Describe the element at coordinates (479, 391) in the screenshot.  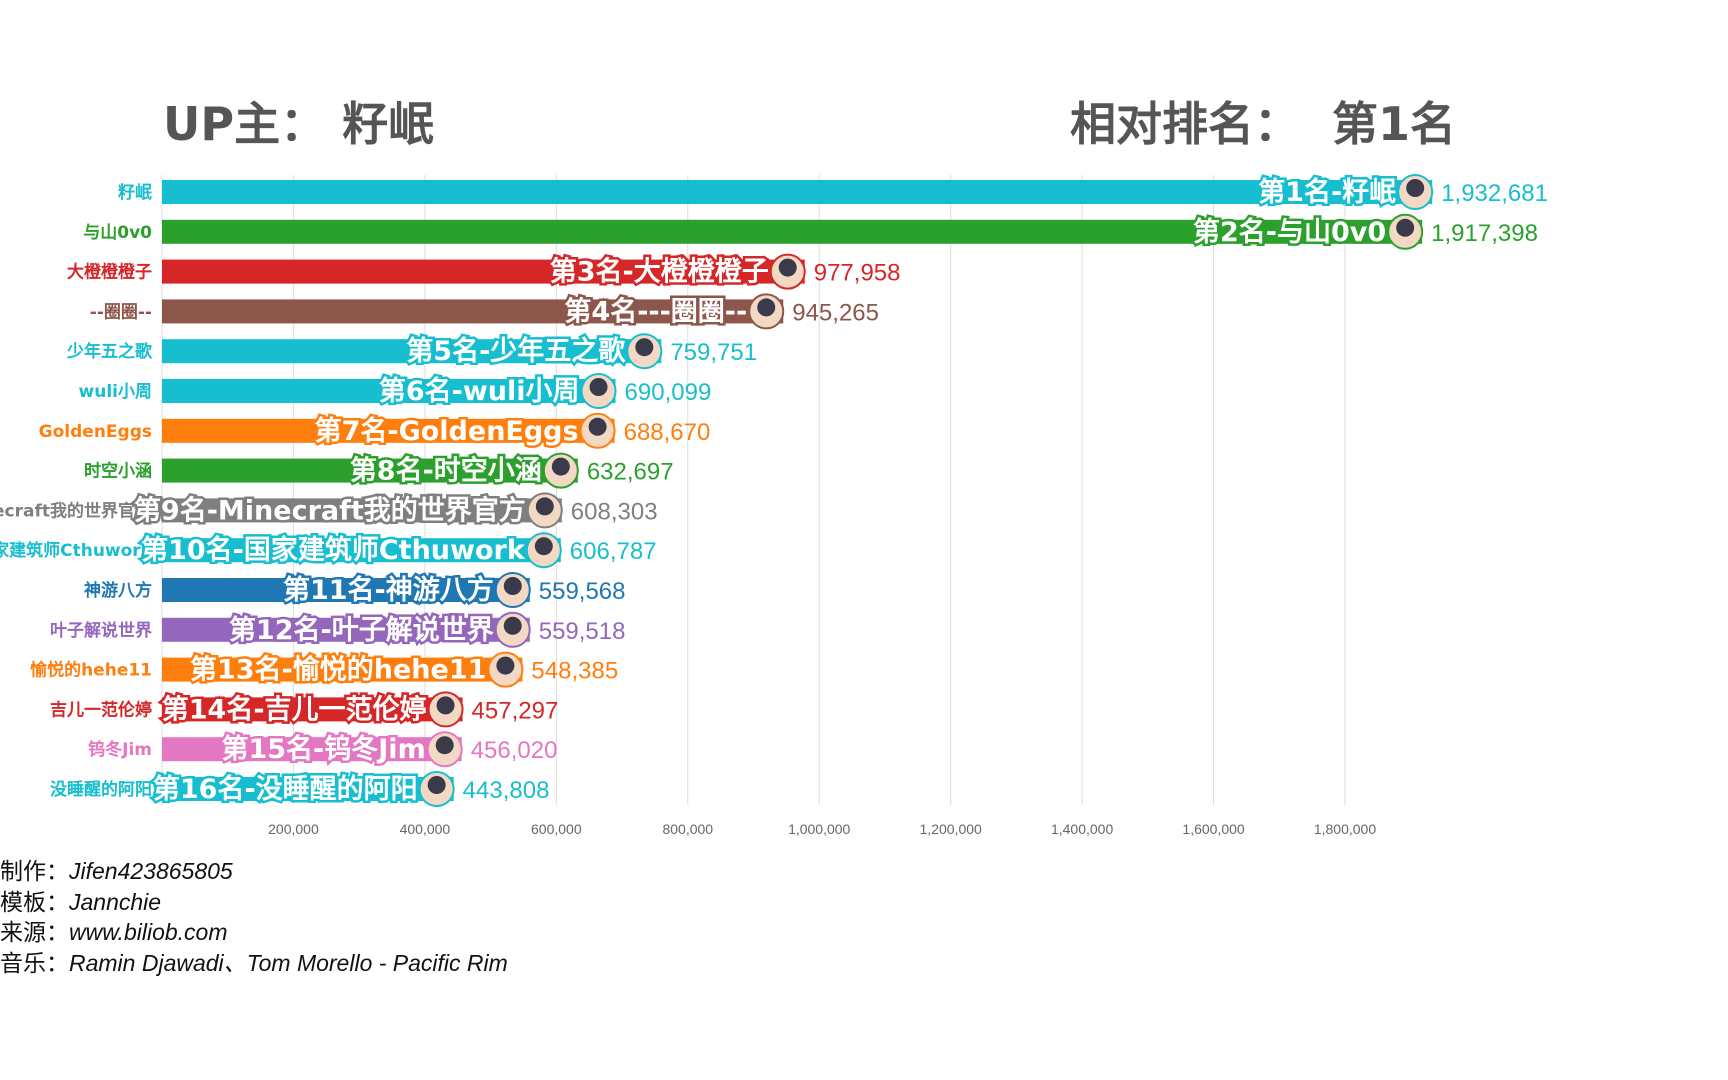
I see `bar-label: 第6名-wuli小周` at that location.